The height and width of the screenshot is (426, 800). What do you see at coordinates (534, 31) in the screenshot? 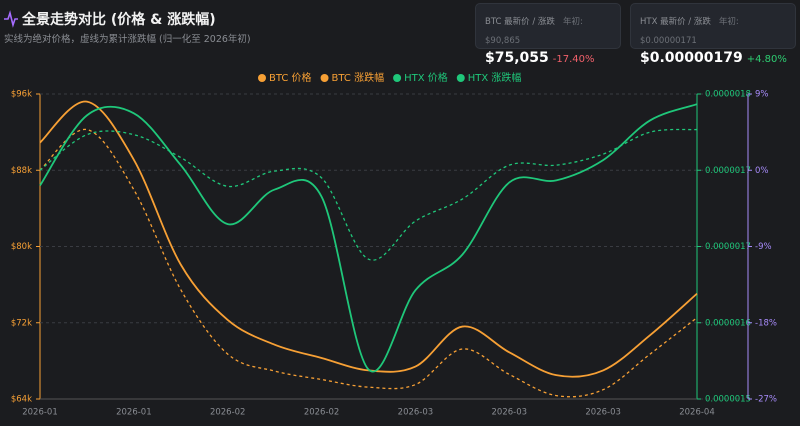
I see `card-base: 年初: $90,865` at bounding box center [534, 31].